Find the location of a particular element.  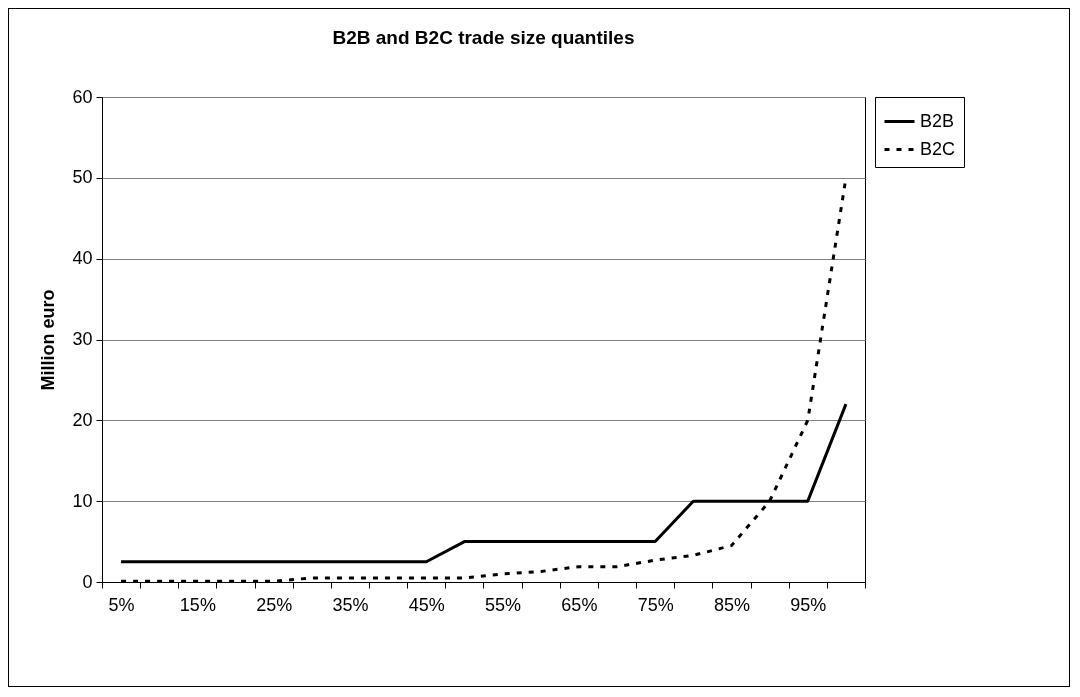

y-tick-label: 20 is located at coordinates (82, 419).